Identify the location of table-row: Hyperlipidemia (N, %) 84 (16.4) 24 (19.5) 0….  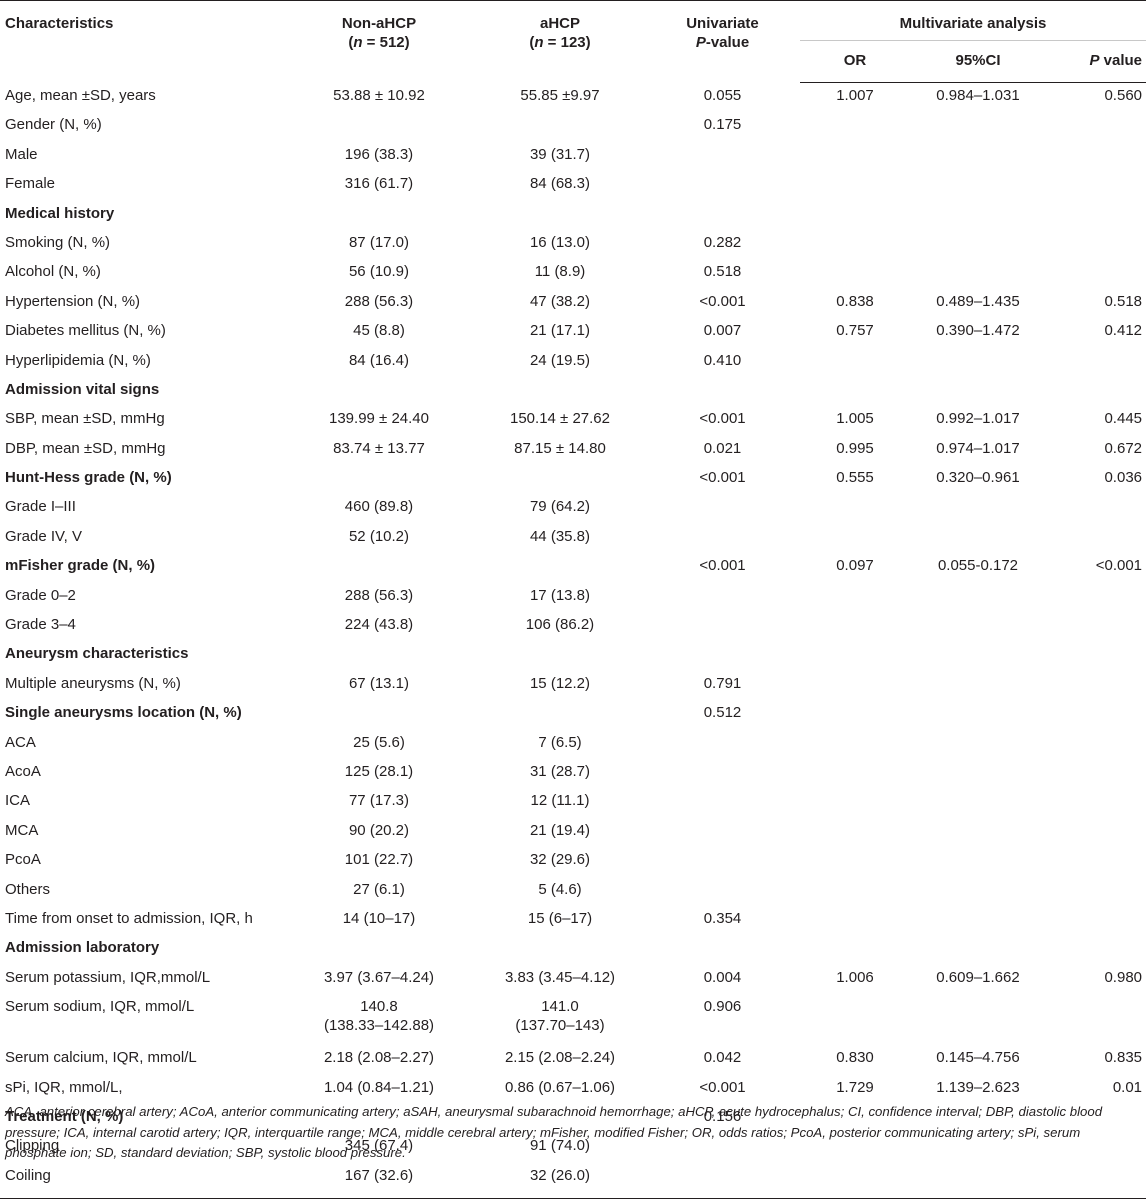
(573, 362).